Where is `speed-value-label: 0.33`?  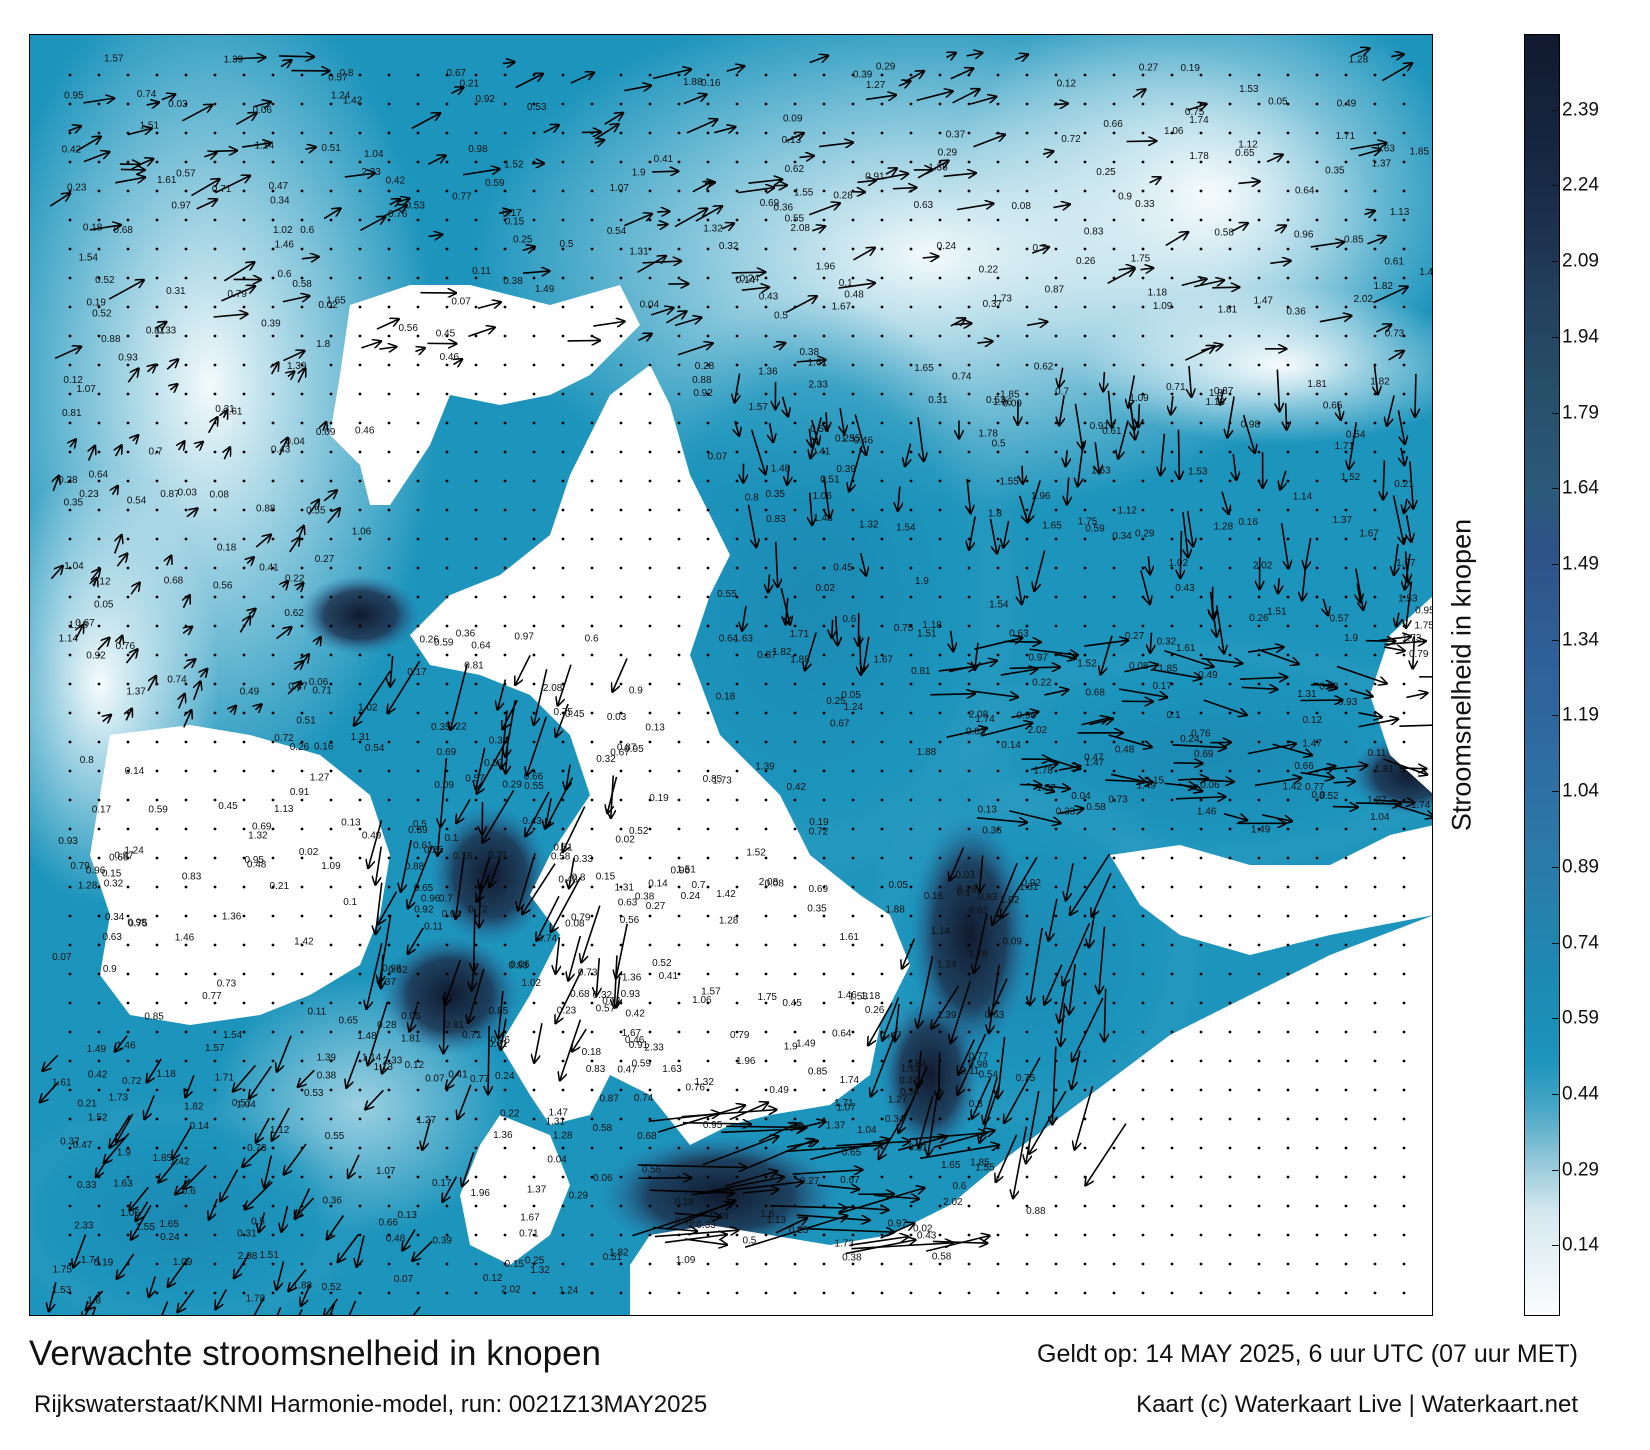
speed-value-label: 0.33 is located at coordinates (1145, 204).